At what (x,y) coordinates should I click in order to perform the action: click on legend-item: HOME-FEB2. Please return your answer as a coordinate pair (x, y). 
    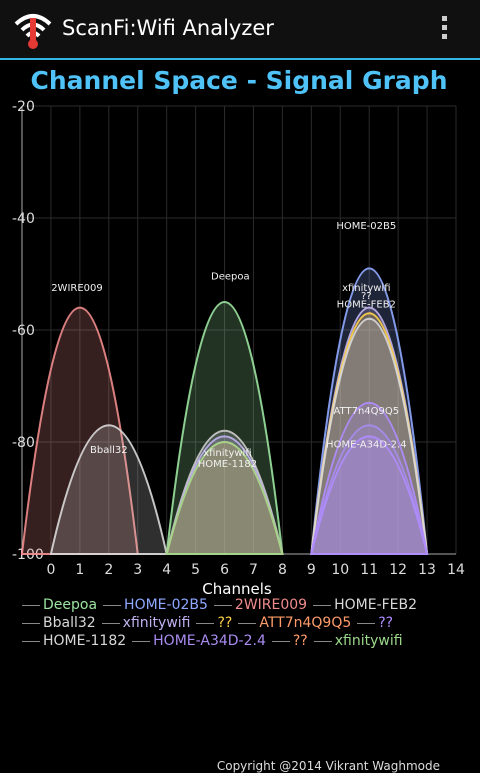
    Looking at the image, I should click on (365, 605).